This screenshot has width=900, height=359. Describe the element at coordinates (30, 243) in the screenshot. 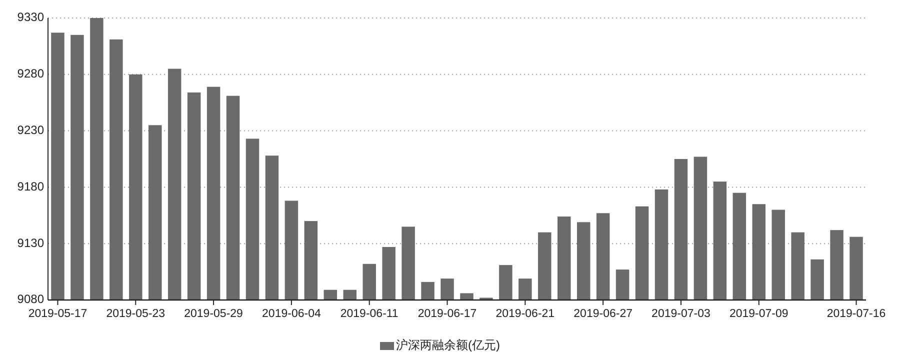

I see `y-tick-label: 9130` at that location.